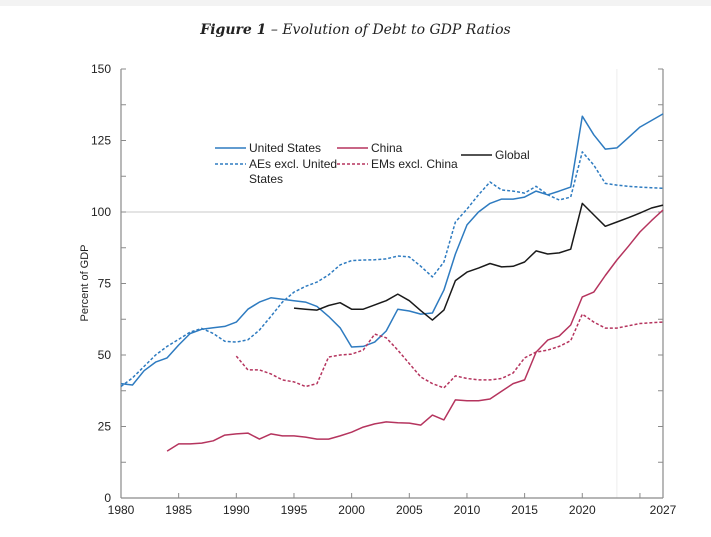 This screenshot has height=537, width=711. Describe the element at coordinates (105, 284) in the screenshot. I see `y-tick-label: 75` at that location.